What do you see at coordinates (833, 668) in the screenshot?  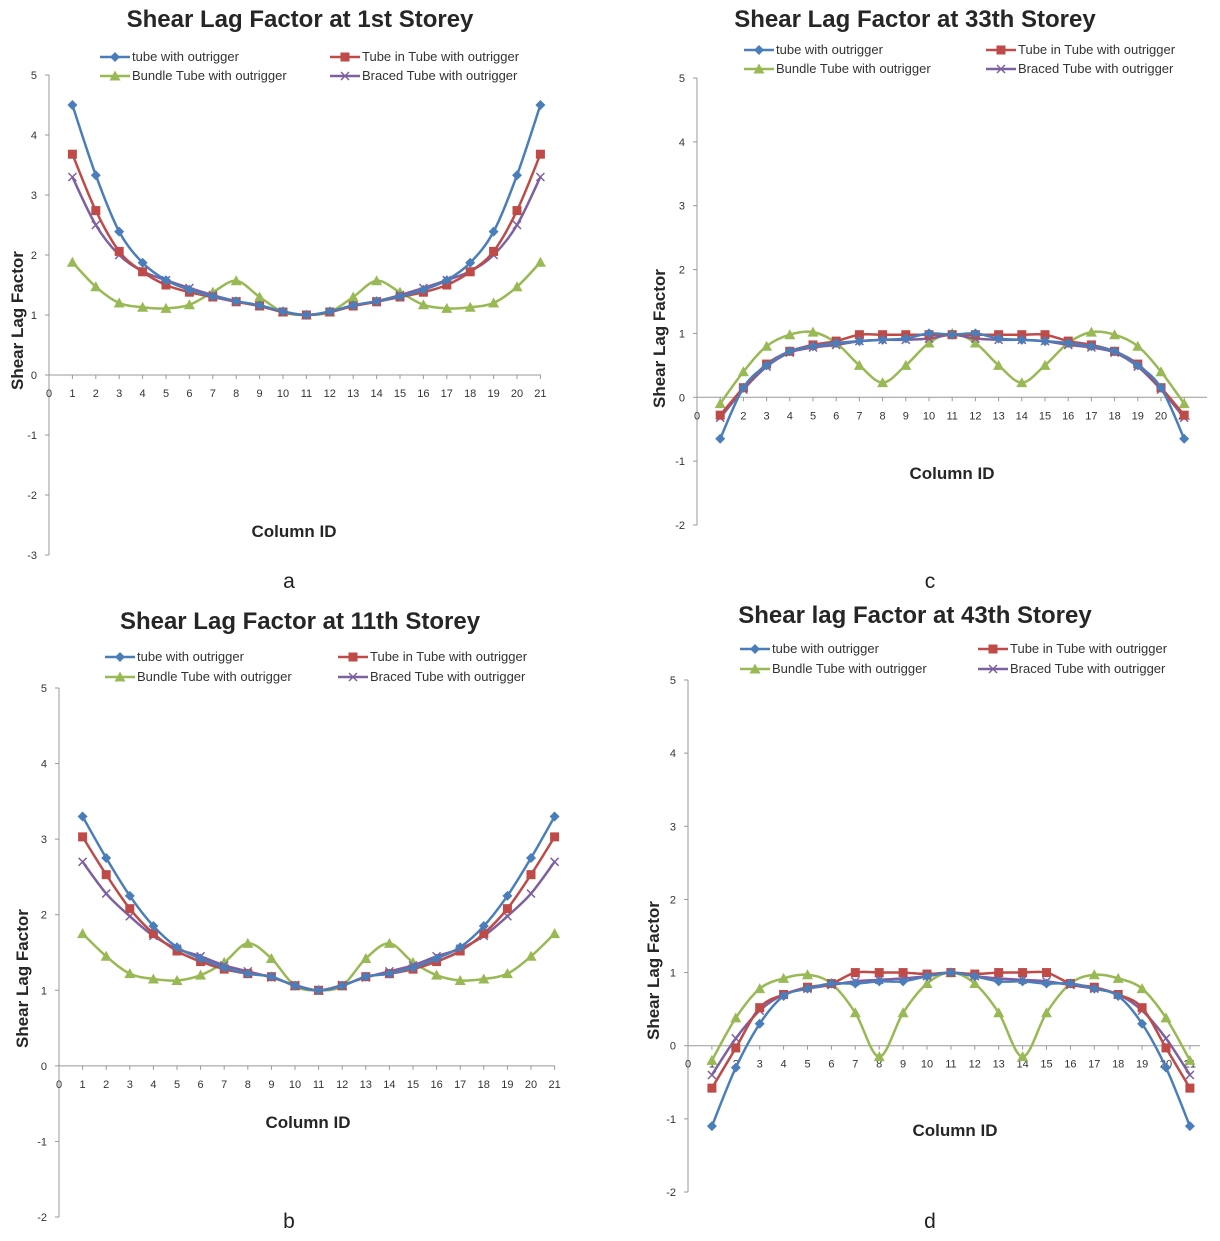 I see `legend-item: Bundle Tube with outrigger` at bounding box center [833, 668].